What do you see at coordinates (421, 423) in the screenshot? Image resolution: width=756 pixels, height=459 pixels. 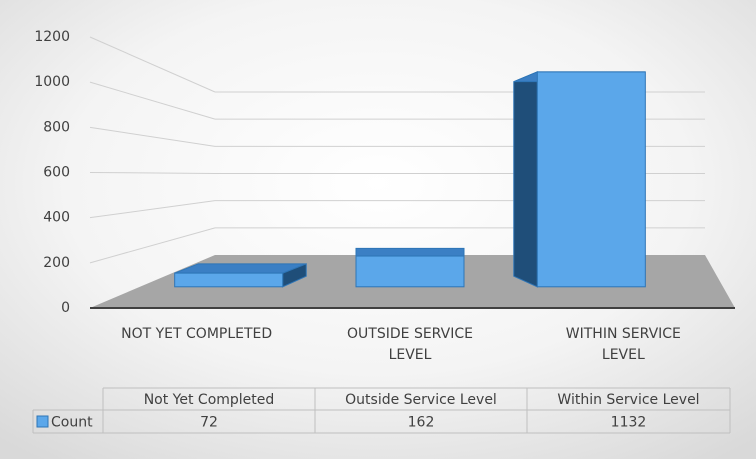 I see `table-value: 162` at bounding box center [421, 423].